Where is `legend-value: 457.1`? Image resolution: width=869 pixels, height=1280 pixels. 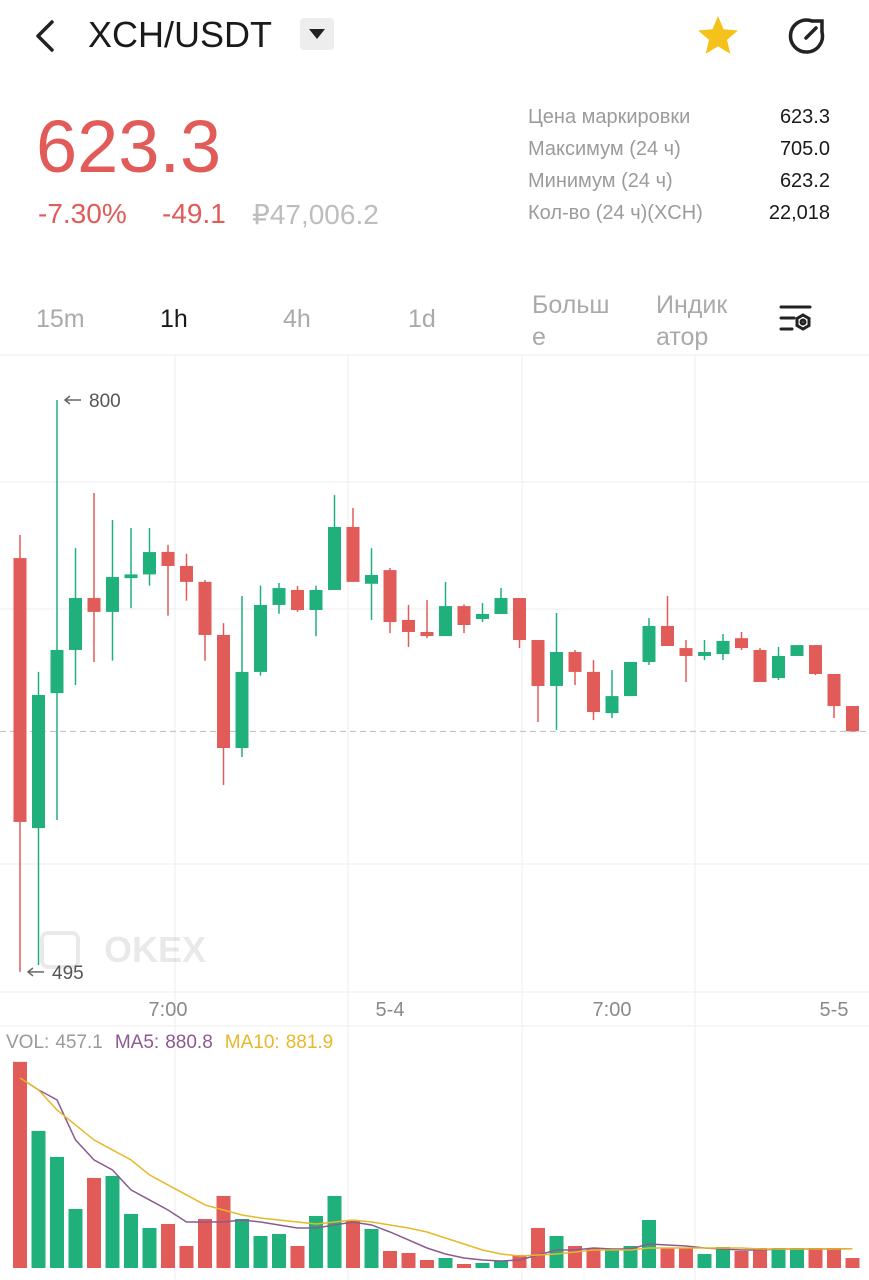 legend-value: 457.1 is located at coordinates (79, 1042).